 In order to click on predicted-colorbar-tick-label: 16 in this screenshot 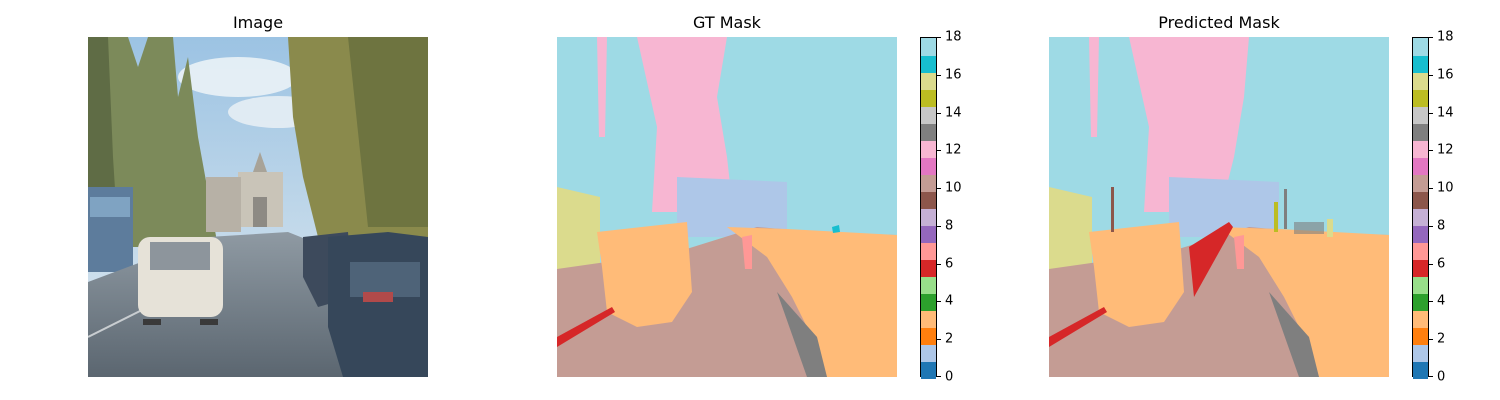, I will do `click(1445, 75)`.